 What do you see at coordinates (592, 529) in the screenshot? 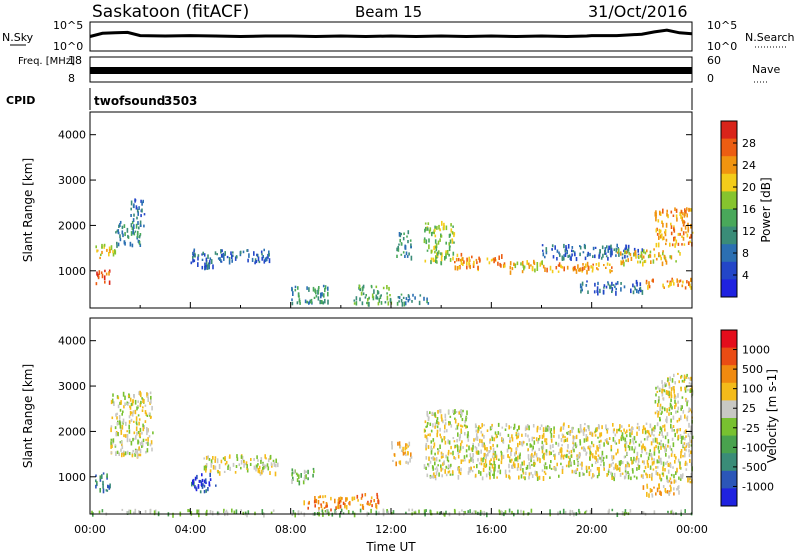
I see `x-tick-label: 20:00` at bounding box center [592, 529].